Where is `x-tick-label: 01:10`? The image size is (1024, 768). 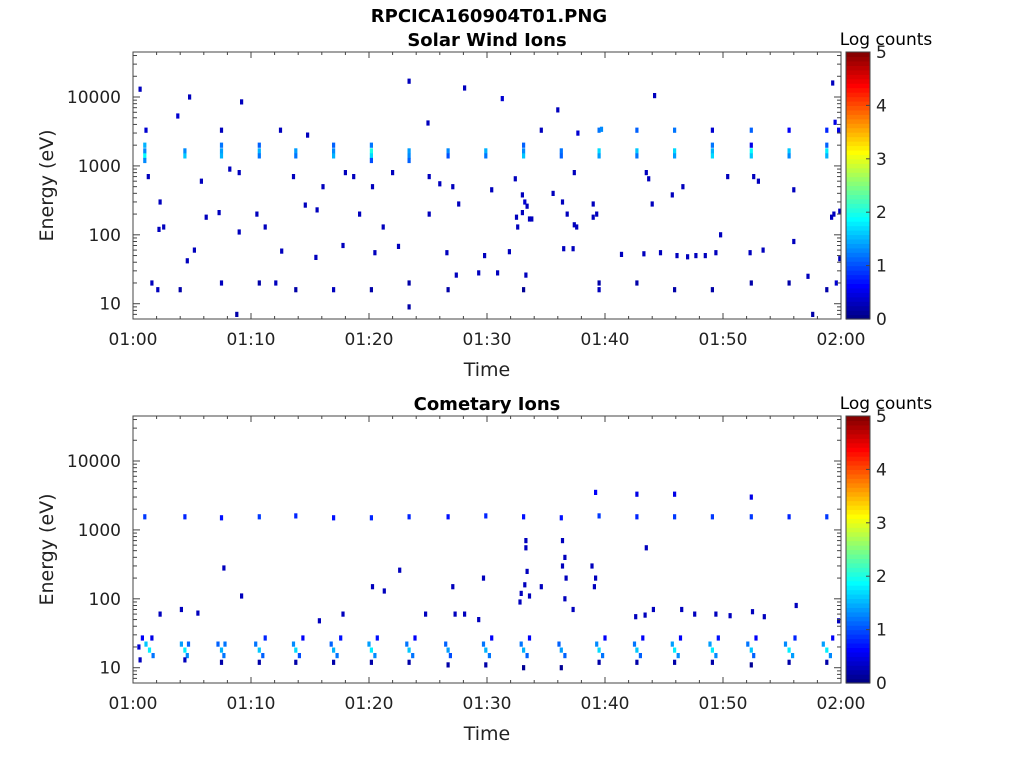 x-tick-label: 01:10 is located at coordinates (251, 704).